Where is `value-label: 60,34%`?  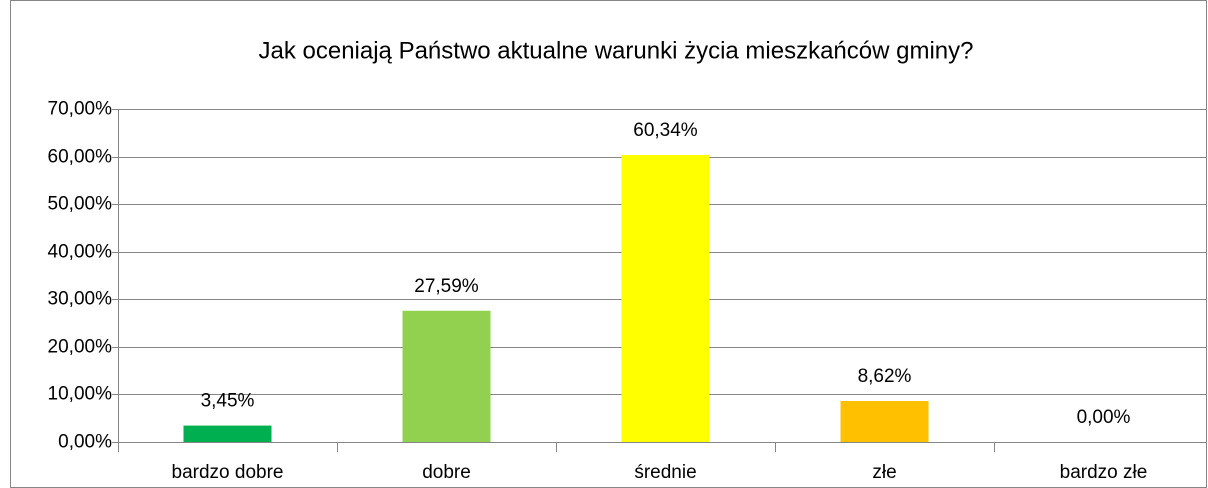
value-label: 60,34% is located at coordinates (665, 130).